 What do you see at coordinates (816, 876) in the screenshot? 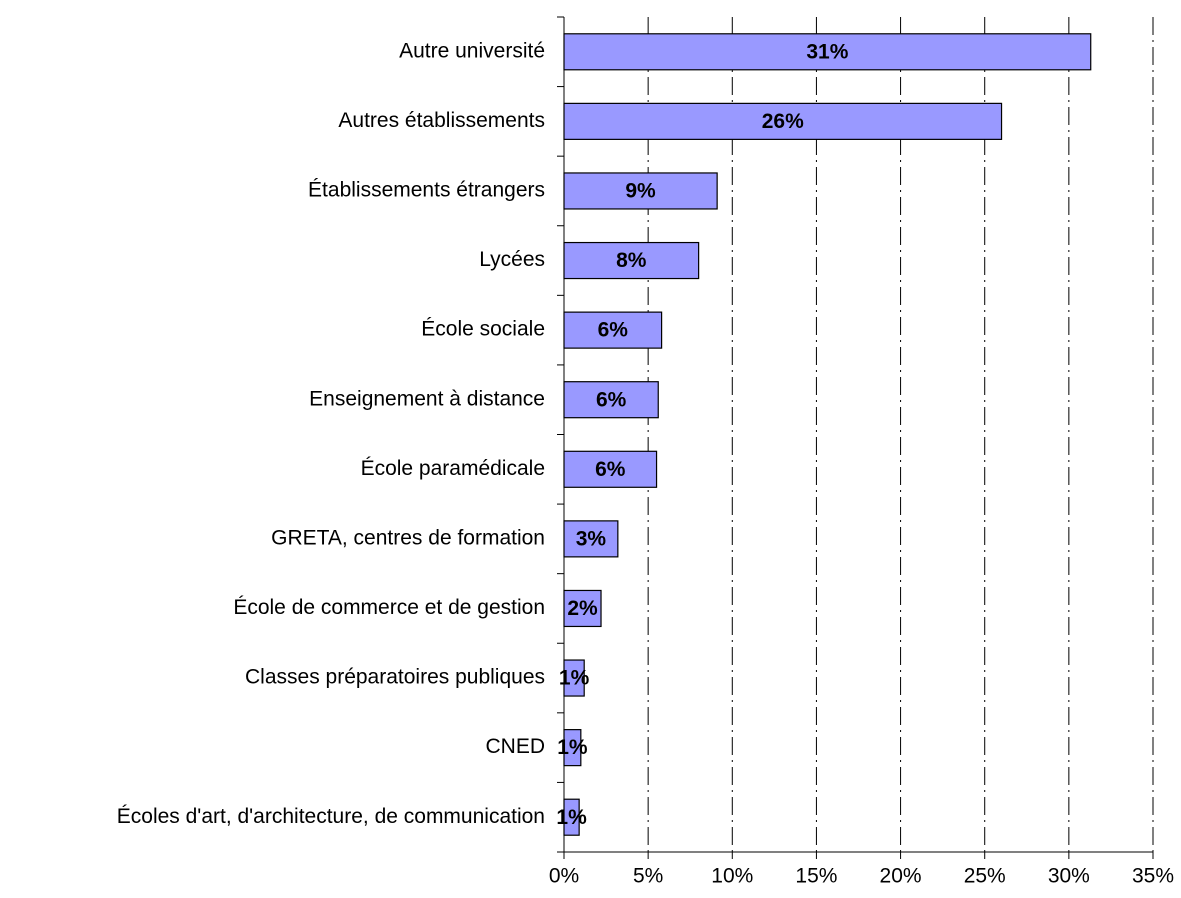
I see `x-tick-label: 15%` at bounding box center [816, 876].